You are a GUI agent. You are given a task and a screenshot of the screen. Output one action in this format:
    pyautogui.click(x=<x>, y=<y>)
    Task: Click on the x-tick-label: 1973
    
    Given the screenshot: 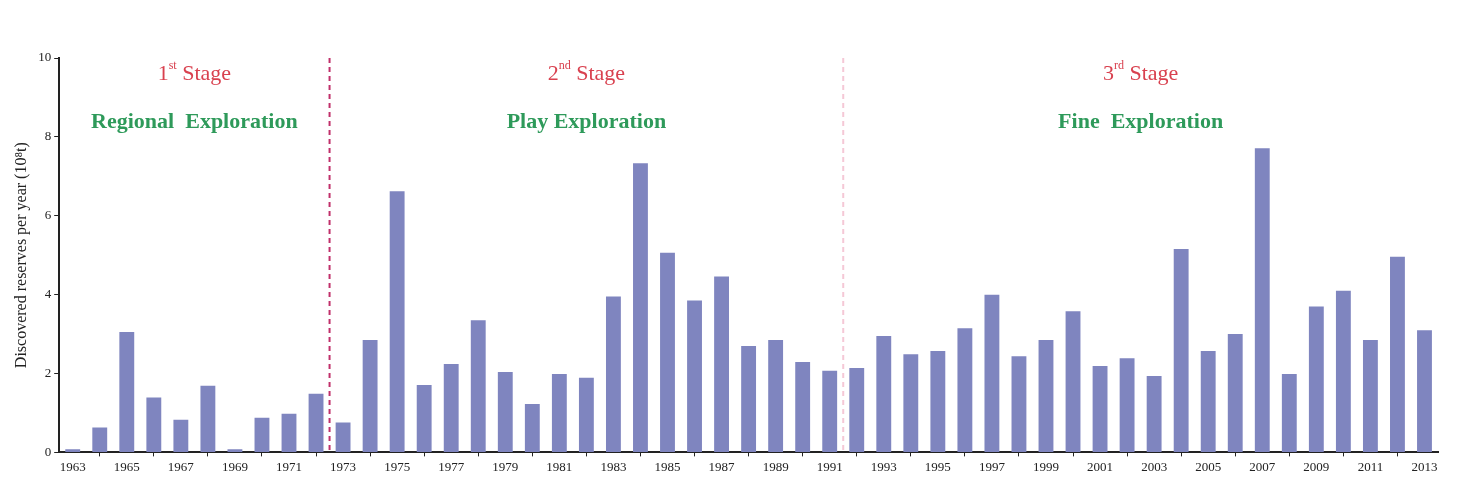 What is the action you would take?
    pyautogui.click(x=343, y=466)
    